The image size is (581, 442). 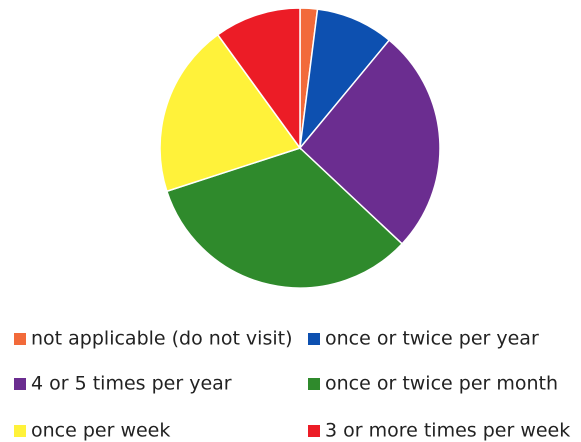 What do you see at coordinates (441, 384) in the screenshot?
I see `legend-label: once or twice per month` at bounding box center [441, 384].